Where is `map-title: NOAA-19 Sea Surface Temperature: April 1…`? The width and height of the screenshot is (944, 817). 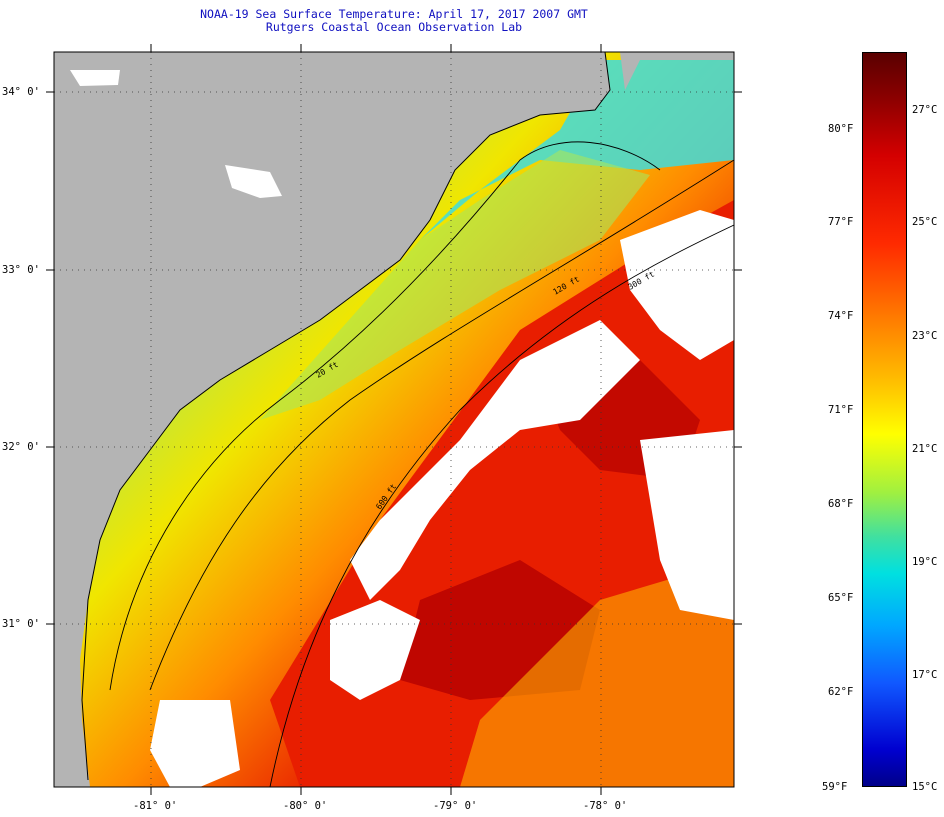 map-title: NOAA-19 Sea Surface Temperature: April 1… is located at coordinates (394, 14).